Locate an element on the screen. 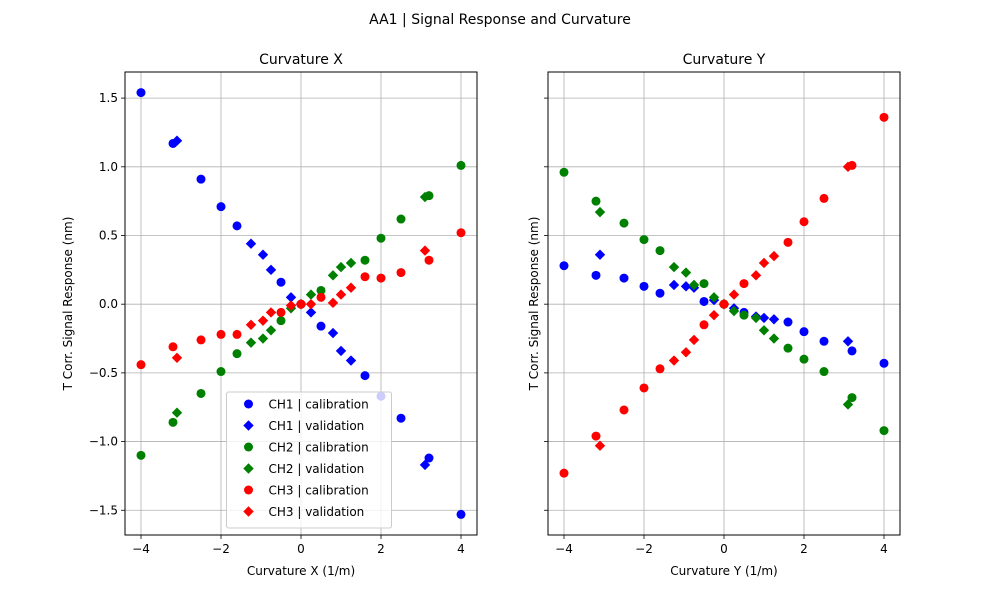  y-tick-label: 0.5 is located at coordinates (108, 235).